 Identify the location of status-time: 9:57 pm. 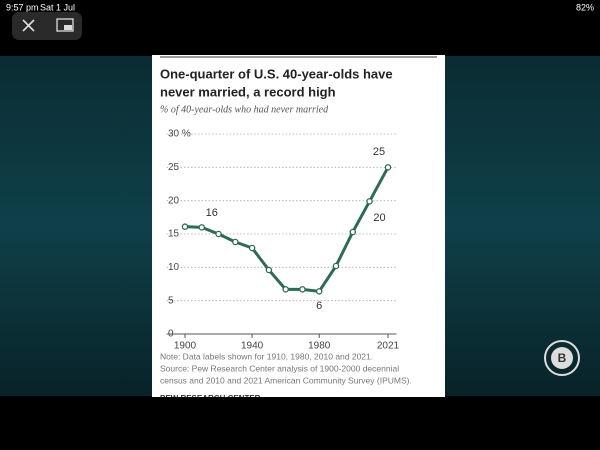
(22, 7).